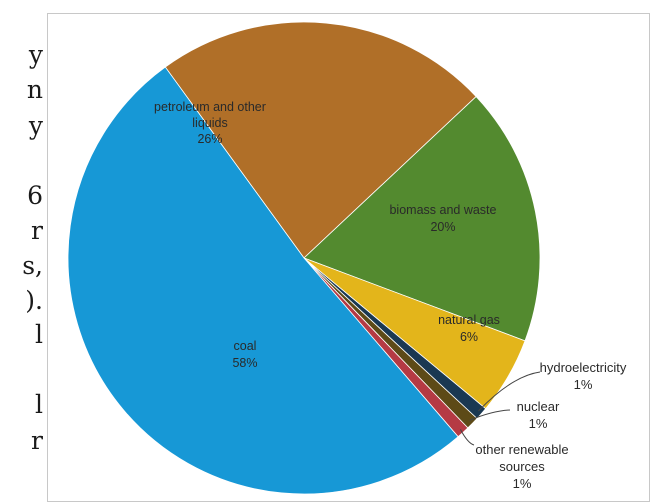 Image resolution: width=658 pixels, height=504 pixels. I want to click on slice-value-coal: 58%, so click(244, 363).